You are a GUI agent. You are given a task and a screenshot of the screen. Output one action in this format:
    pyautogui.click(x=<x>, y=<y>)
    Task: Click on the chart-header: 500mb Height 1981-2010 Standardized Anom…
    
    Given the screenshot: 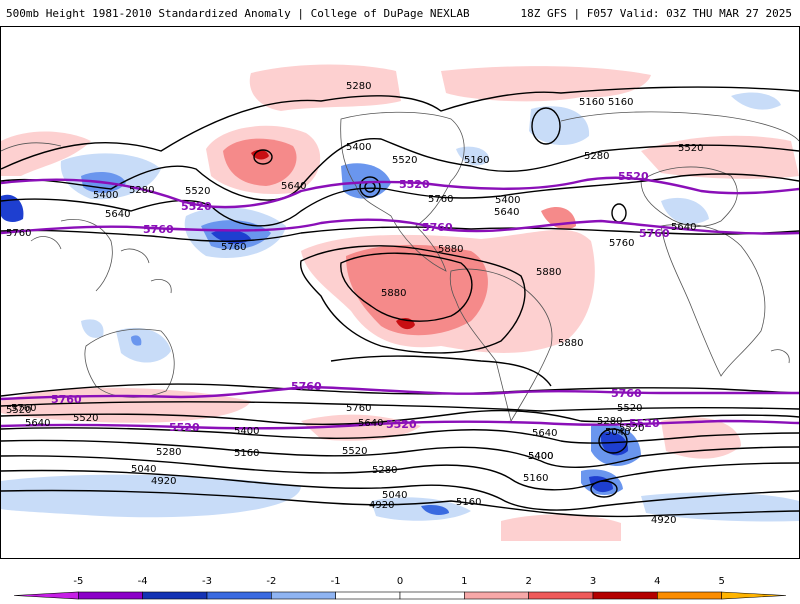 What is the action you would take?
    pyautogui.click(x=400, y=13)
    